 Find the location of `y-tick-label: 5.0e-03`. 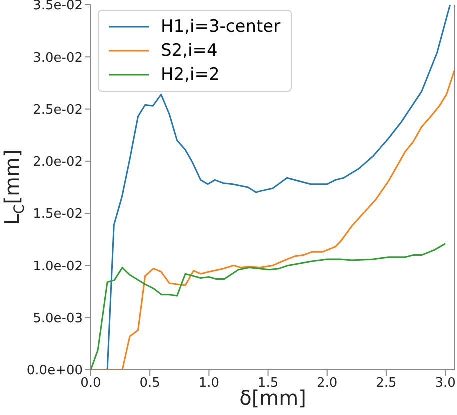

y-tick-label: 5.0e-03 is located at coordinates (58, 318).